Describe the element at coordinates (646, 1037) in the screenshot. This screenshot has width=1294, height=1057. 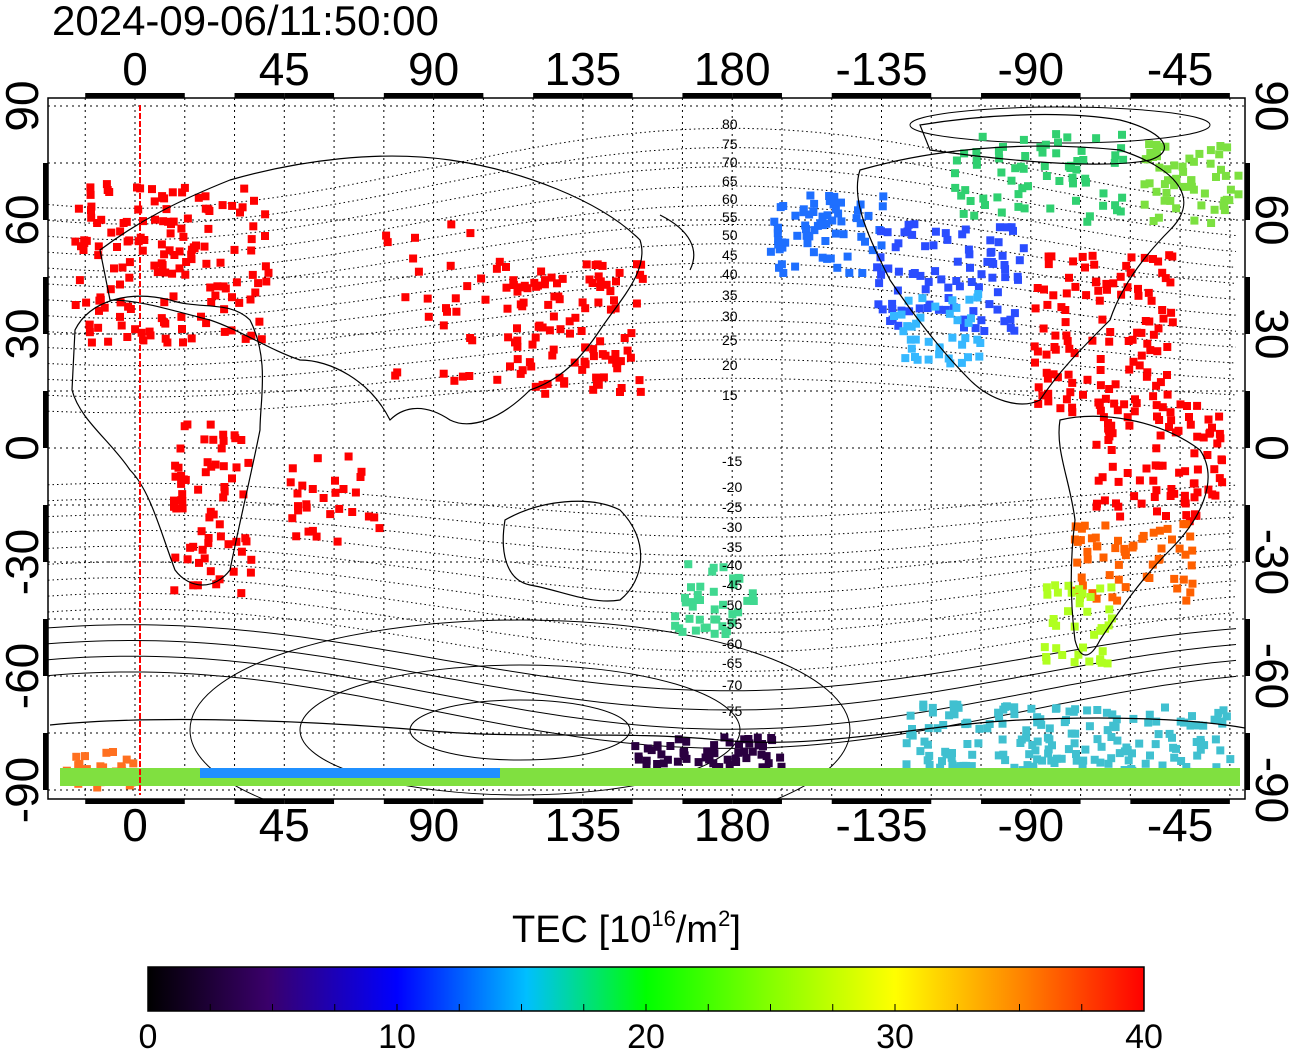
I see `colorbar-tick-label: 20` at that location.